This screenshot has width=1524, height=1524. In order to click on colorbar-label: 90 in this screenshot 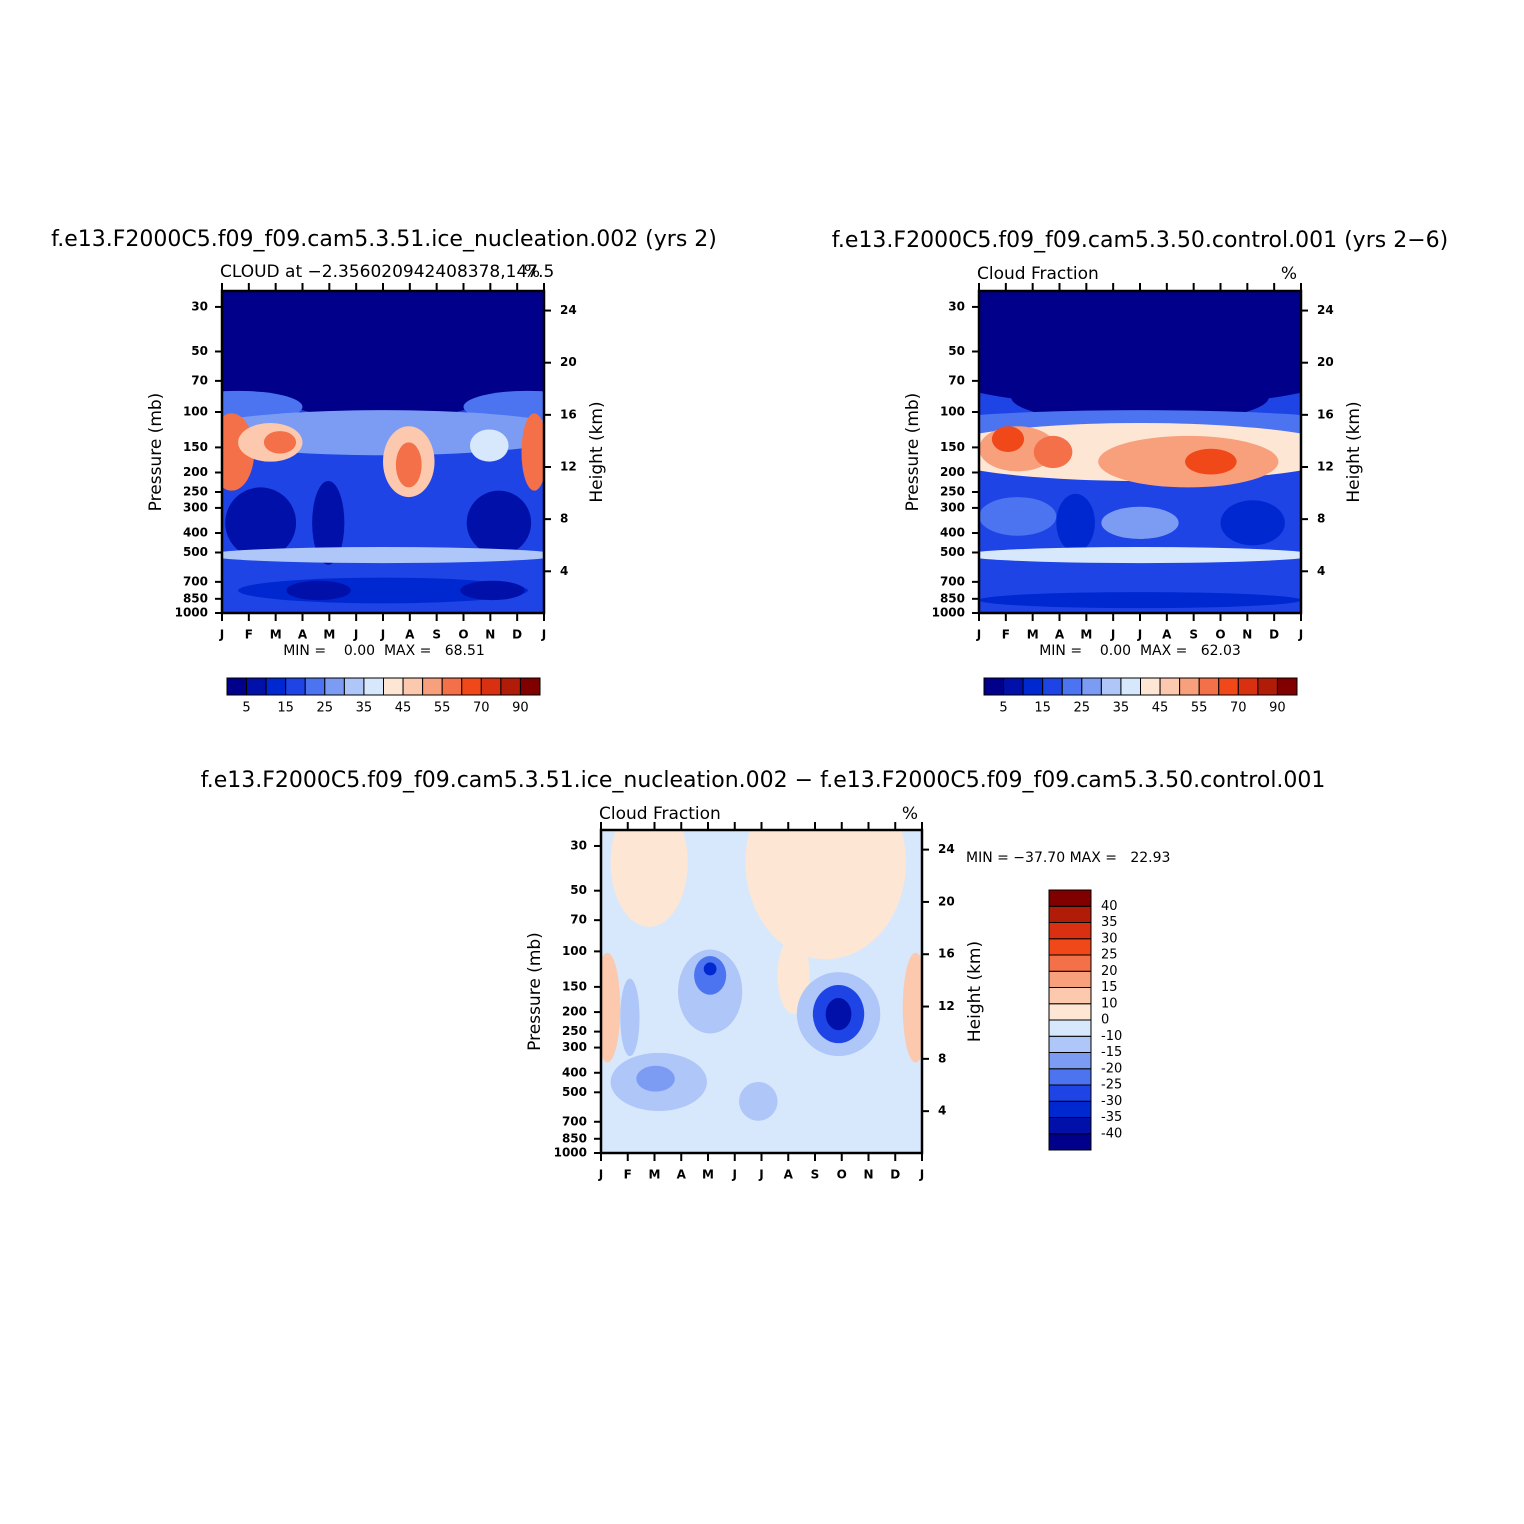, I will do `click(1277, 708)`.